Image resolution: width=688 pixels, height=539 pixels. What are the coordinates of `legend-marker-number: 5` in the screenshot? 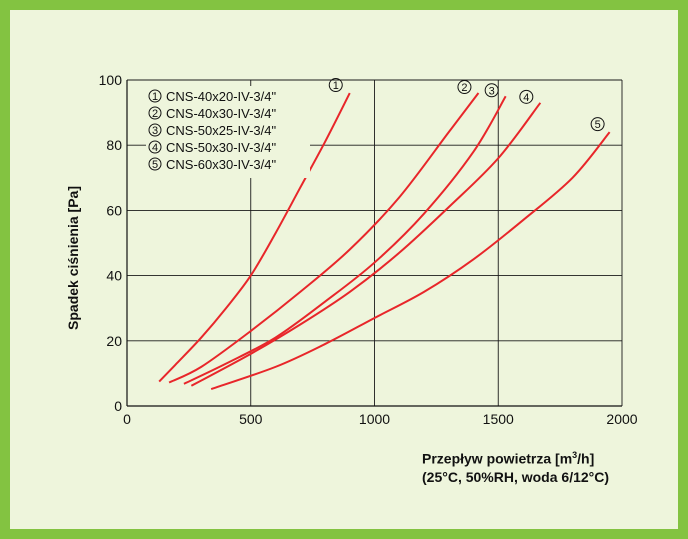 It's located at (155, 165).